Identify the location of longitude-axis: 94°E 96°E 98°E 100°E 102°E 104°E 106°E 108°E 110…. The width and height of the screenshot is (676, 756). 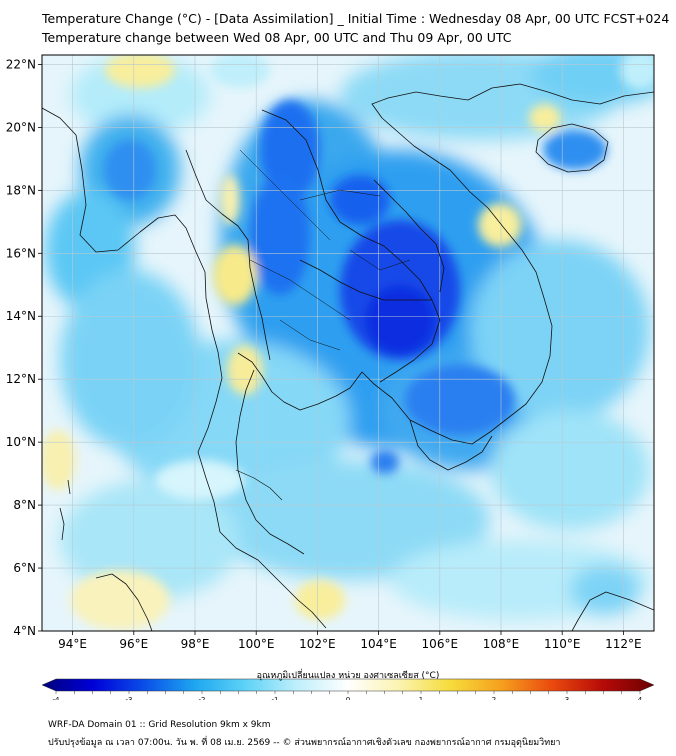
(350, 641).